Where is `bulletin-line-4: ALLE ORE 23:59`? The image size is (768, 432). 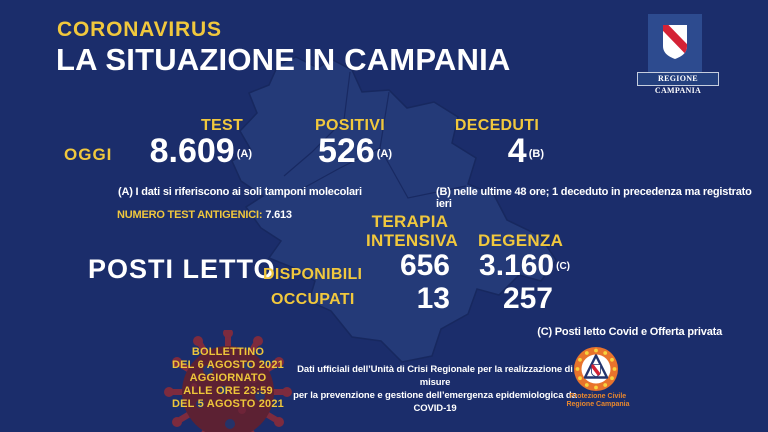
bulletin-line-4: ALLE ORE 23:59 is located at coordinates (228, 391).